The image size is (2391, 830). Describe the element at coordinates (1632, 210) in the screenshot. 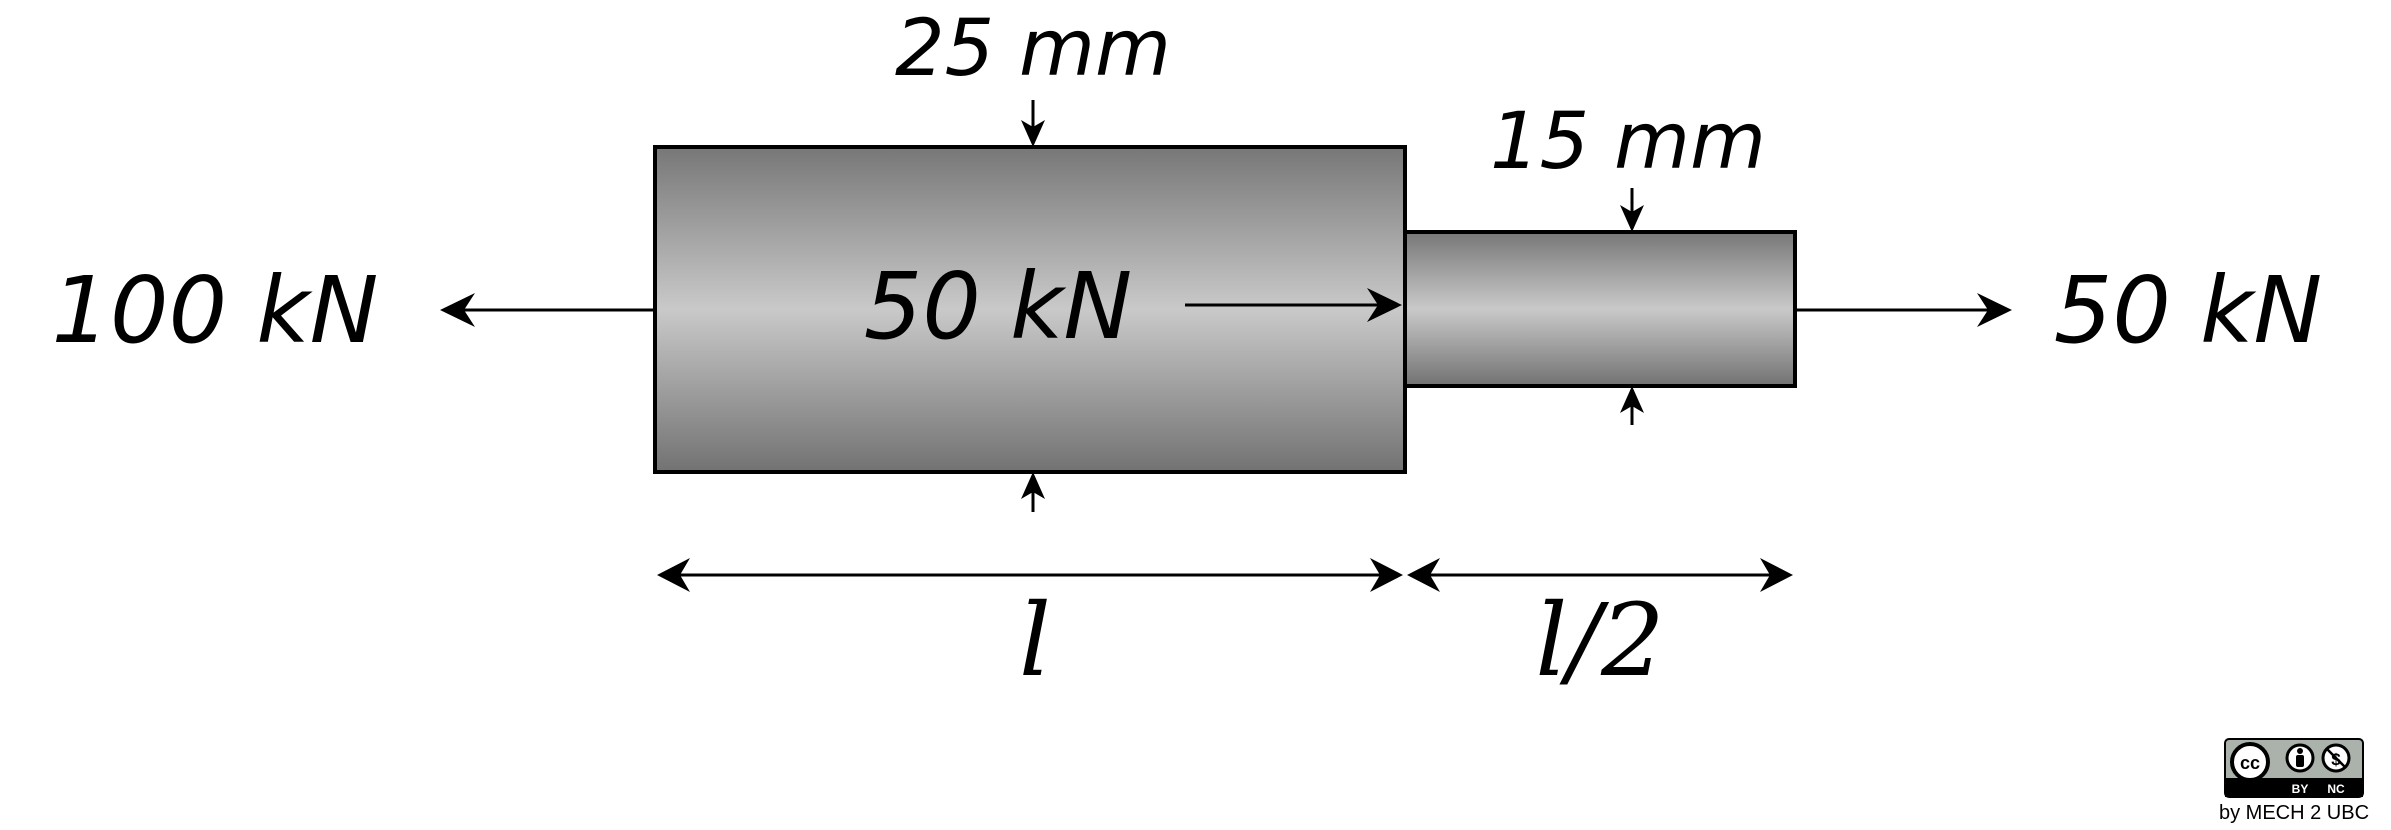

I see `small-diameter-top-arrow` at that location.